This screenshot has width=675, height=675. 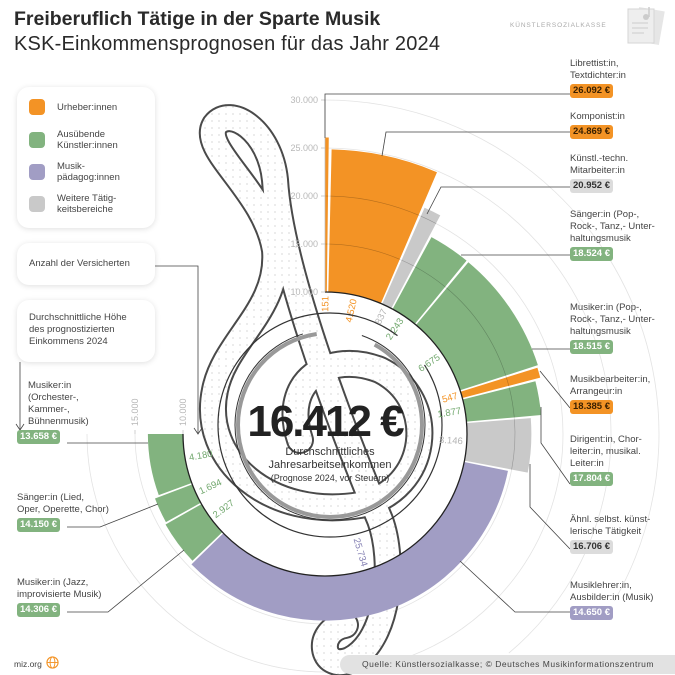 I want to click on income-badge: 26.092 €, so click(x=591, y=91).